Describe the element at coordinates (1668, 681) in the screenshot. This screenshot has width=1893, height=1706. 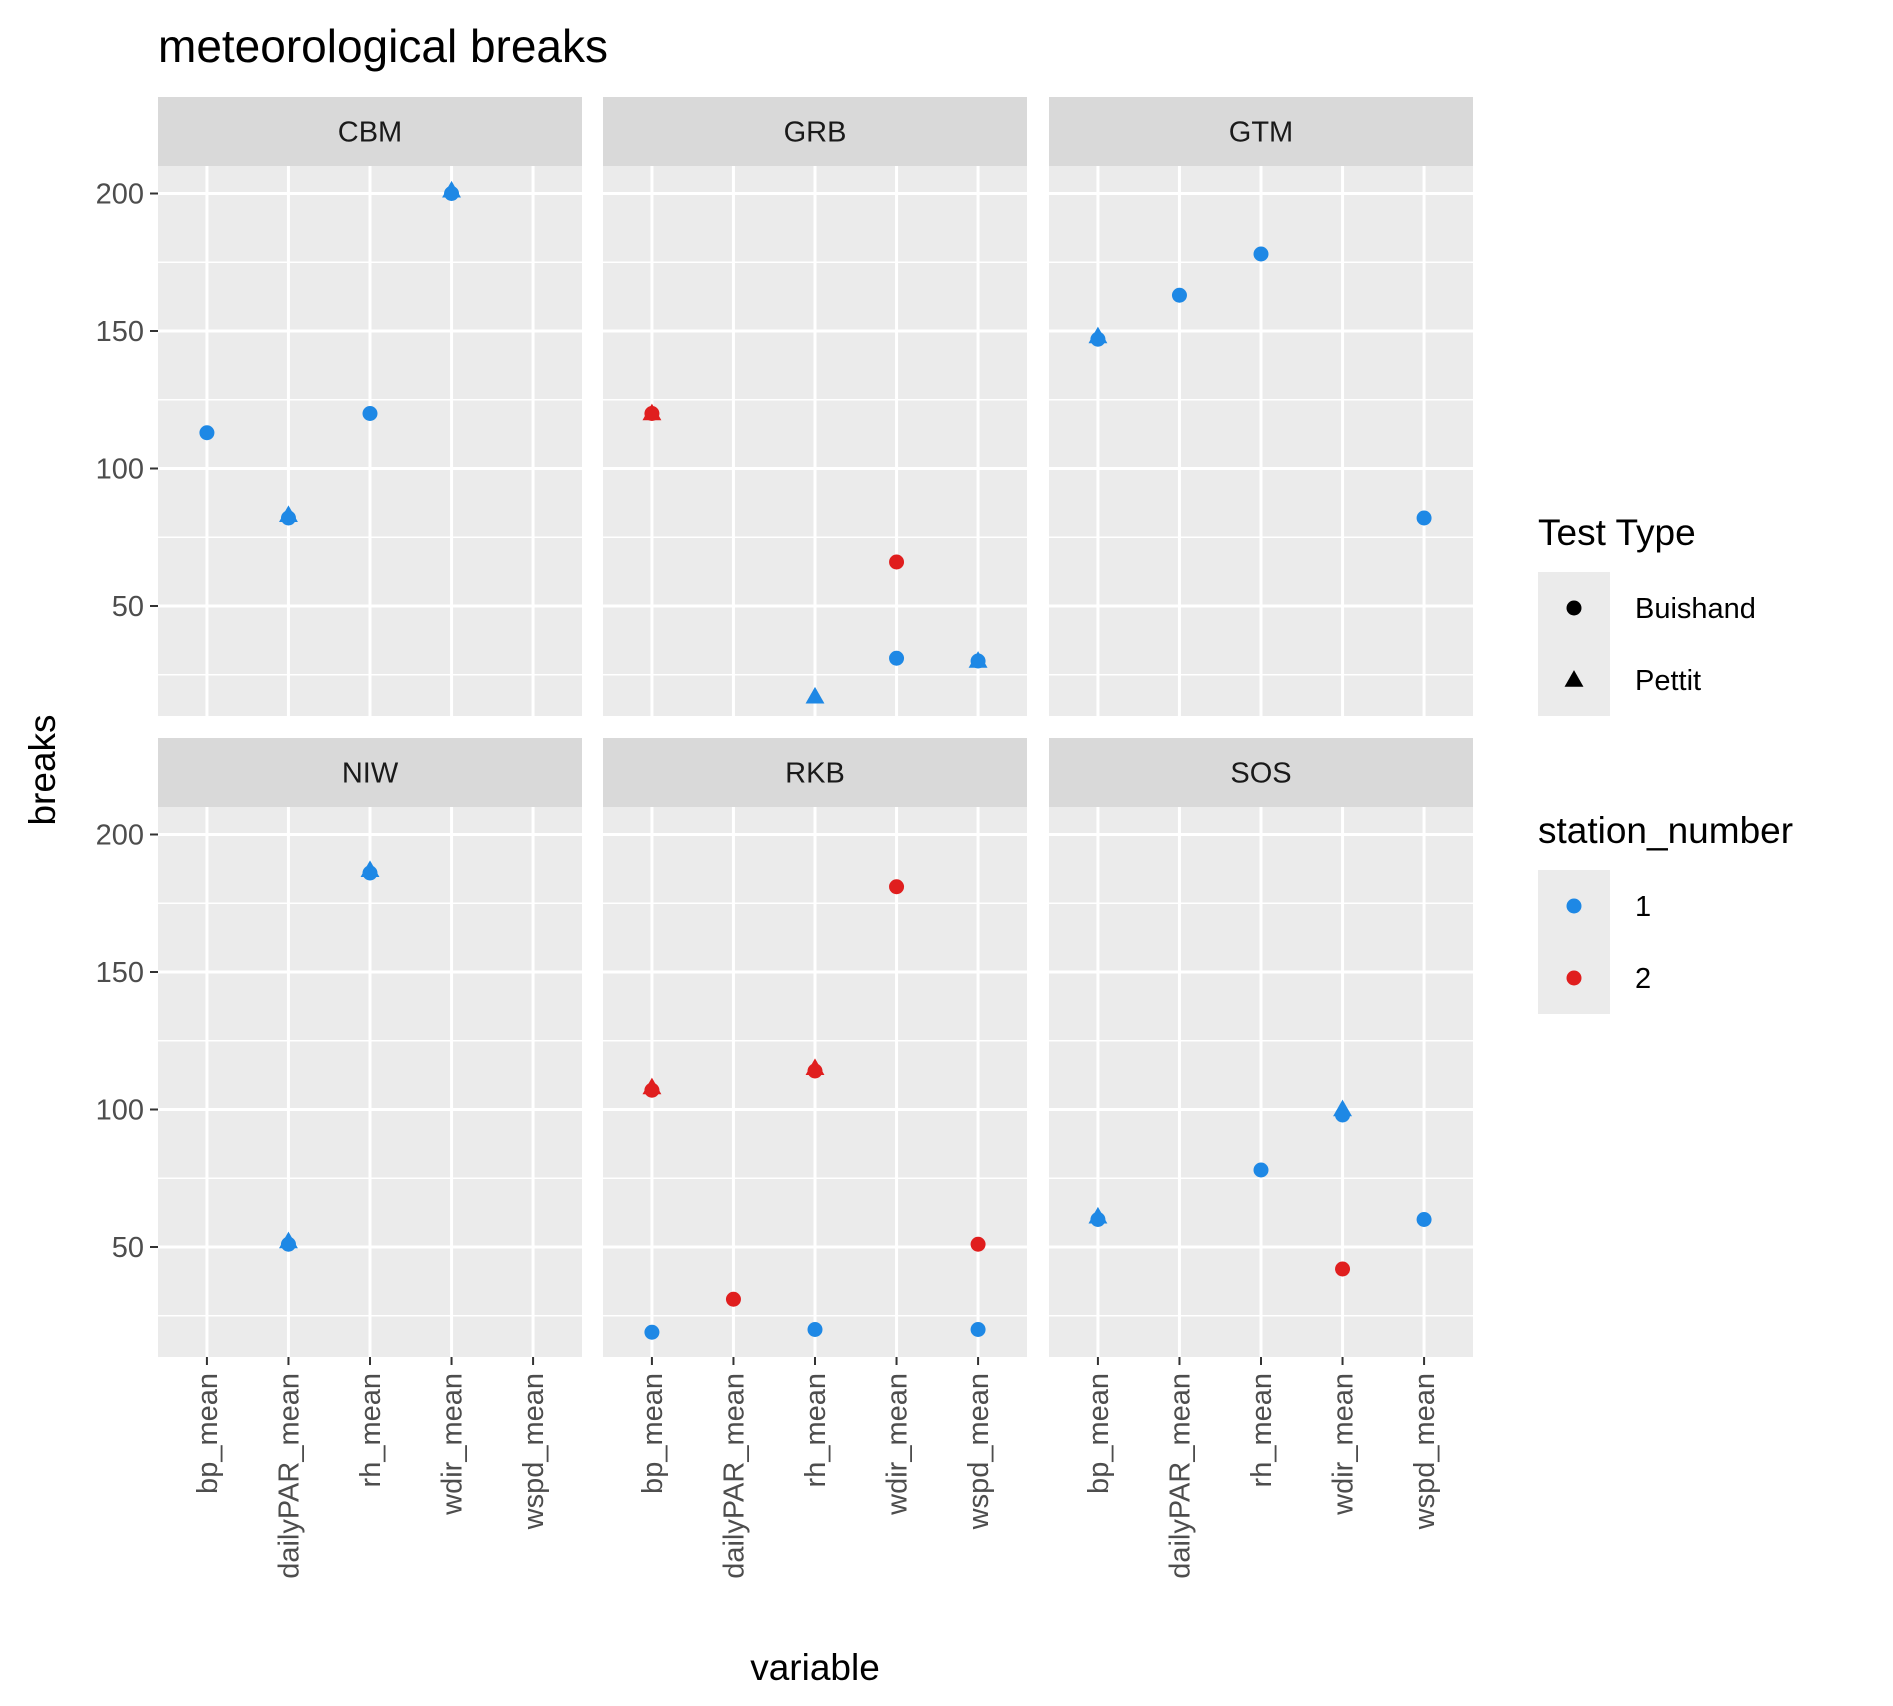
I see `legend-label: Pettit` at that location.